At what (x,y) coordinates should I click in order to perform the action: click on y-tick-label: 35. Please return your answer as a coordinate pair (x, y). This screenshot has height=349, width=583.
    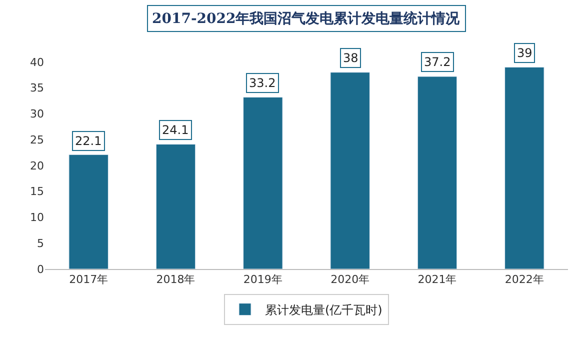
    Looking at the image, I should click on (37, 88).